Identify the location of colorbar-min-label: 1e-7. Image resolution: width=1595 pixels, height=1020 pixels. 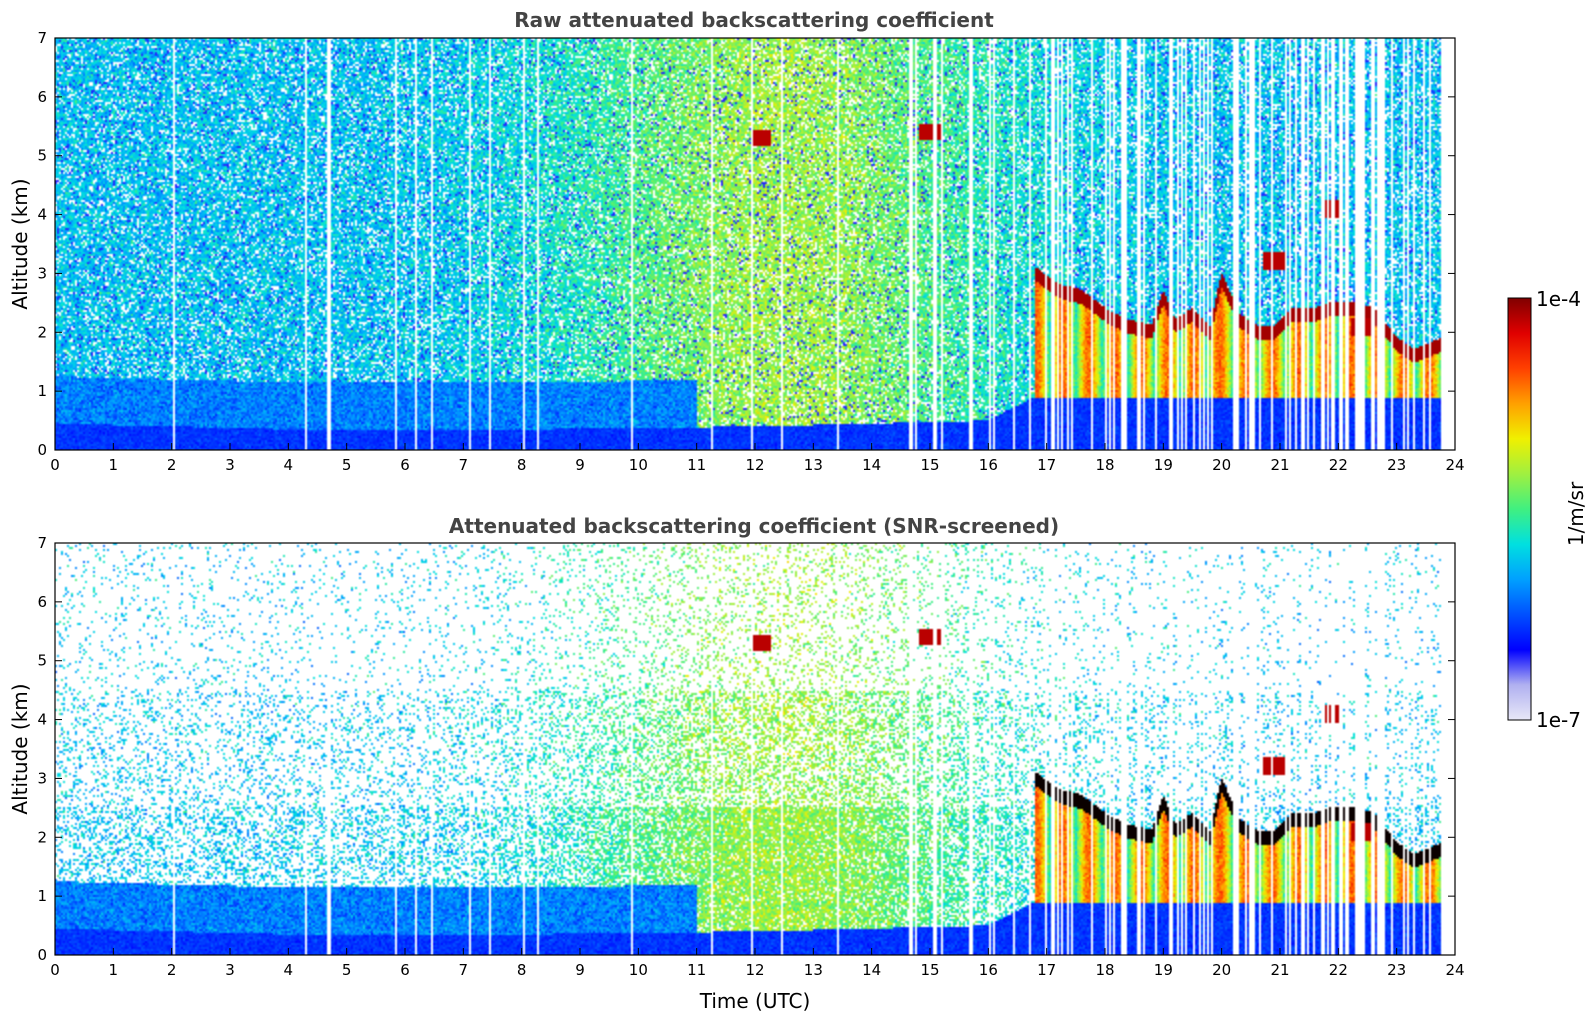
(1558, 720).